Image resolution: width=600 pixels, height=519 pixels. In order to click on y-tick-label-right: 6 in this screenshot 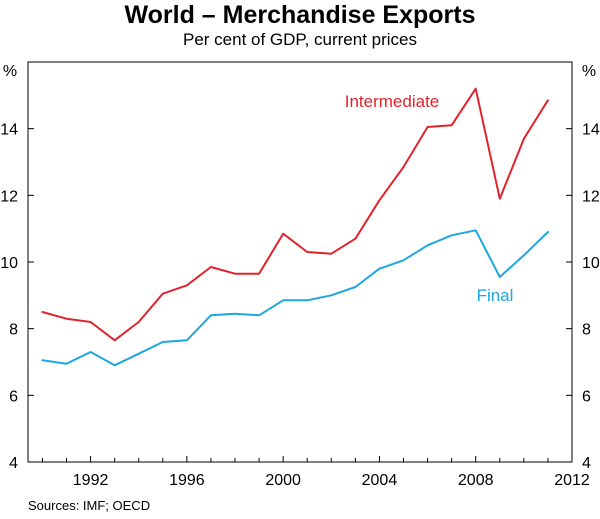, I will do `click(586, 396)`.